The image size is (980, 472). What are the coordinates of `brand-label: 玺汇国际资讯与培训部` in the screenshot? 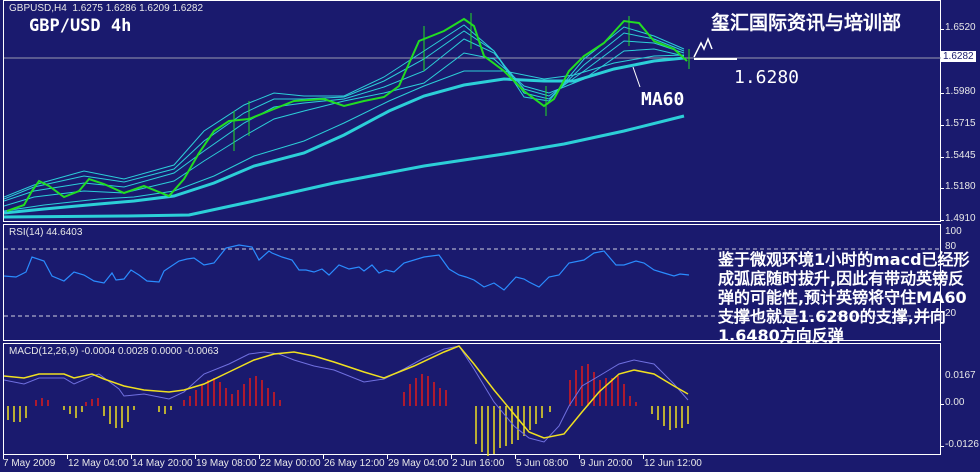 It's located at (806, 23).